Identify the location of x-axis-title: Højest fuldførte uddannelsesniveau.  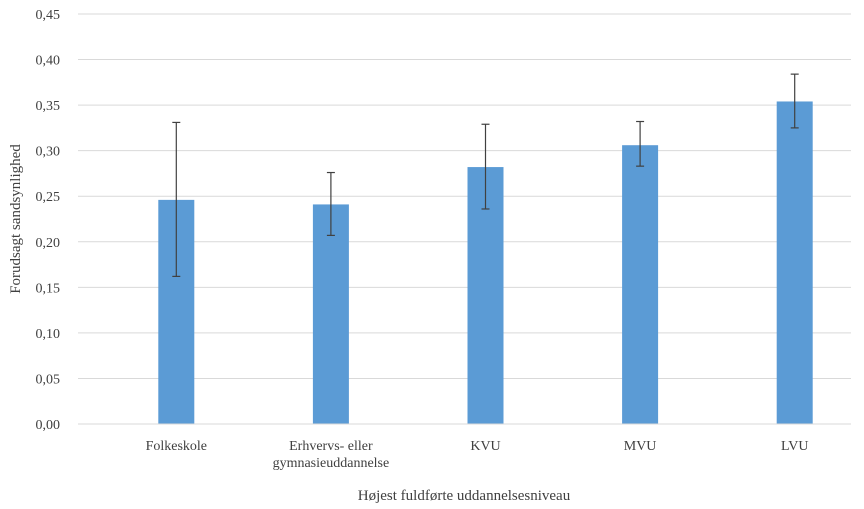
(464, 496).